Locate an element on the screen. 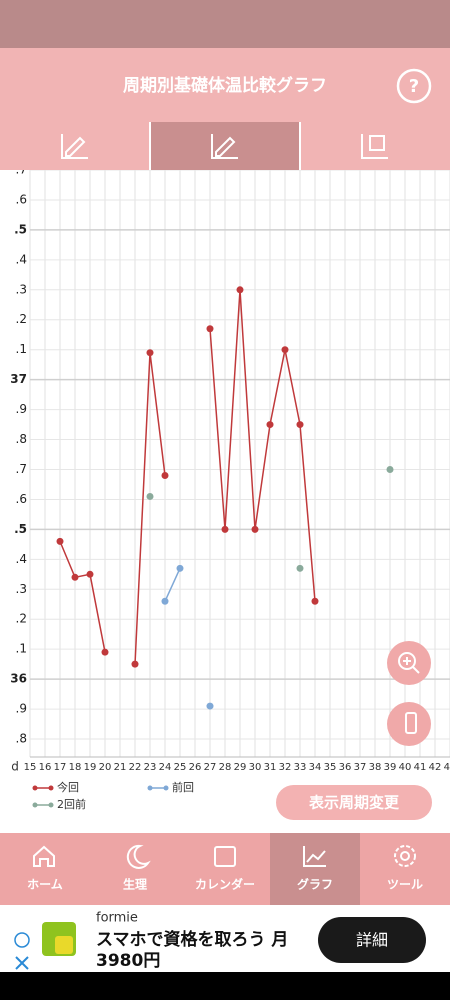 The height and width of the screenshot is (1004, 450). nav-icons is located at coordinates (224, 856).